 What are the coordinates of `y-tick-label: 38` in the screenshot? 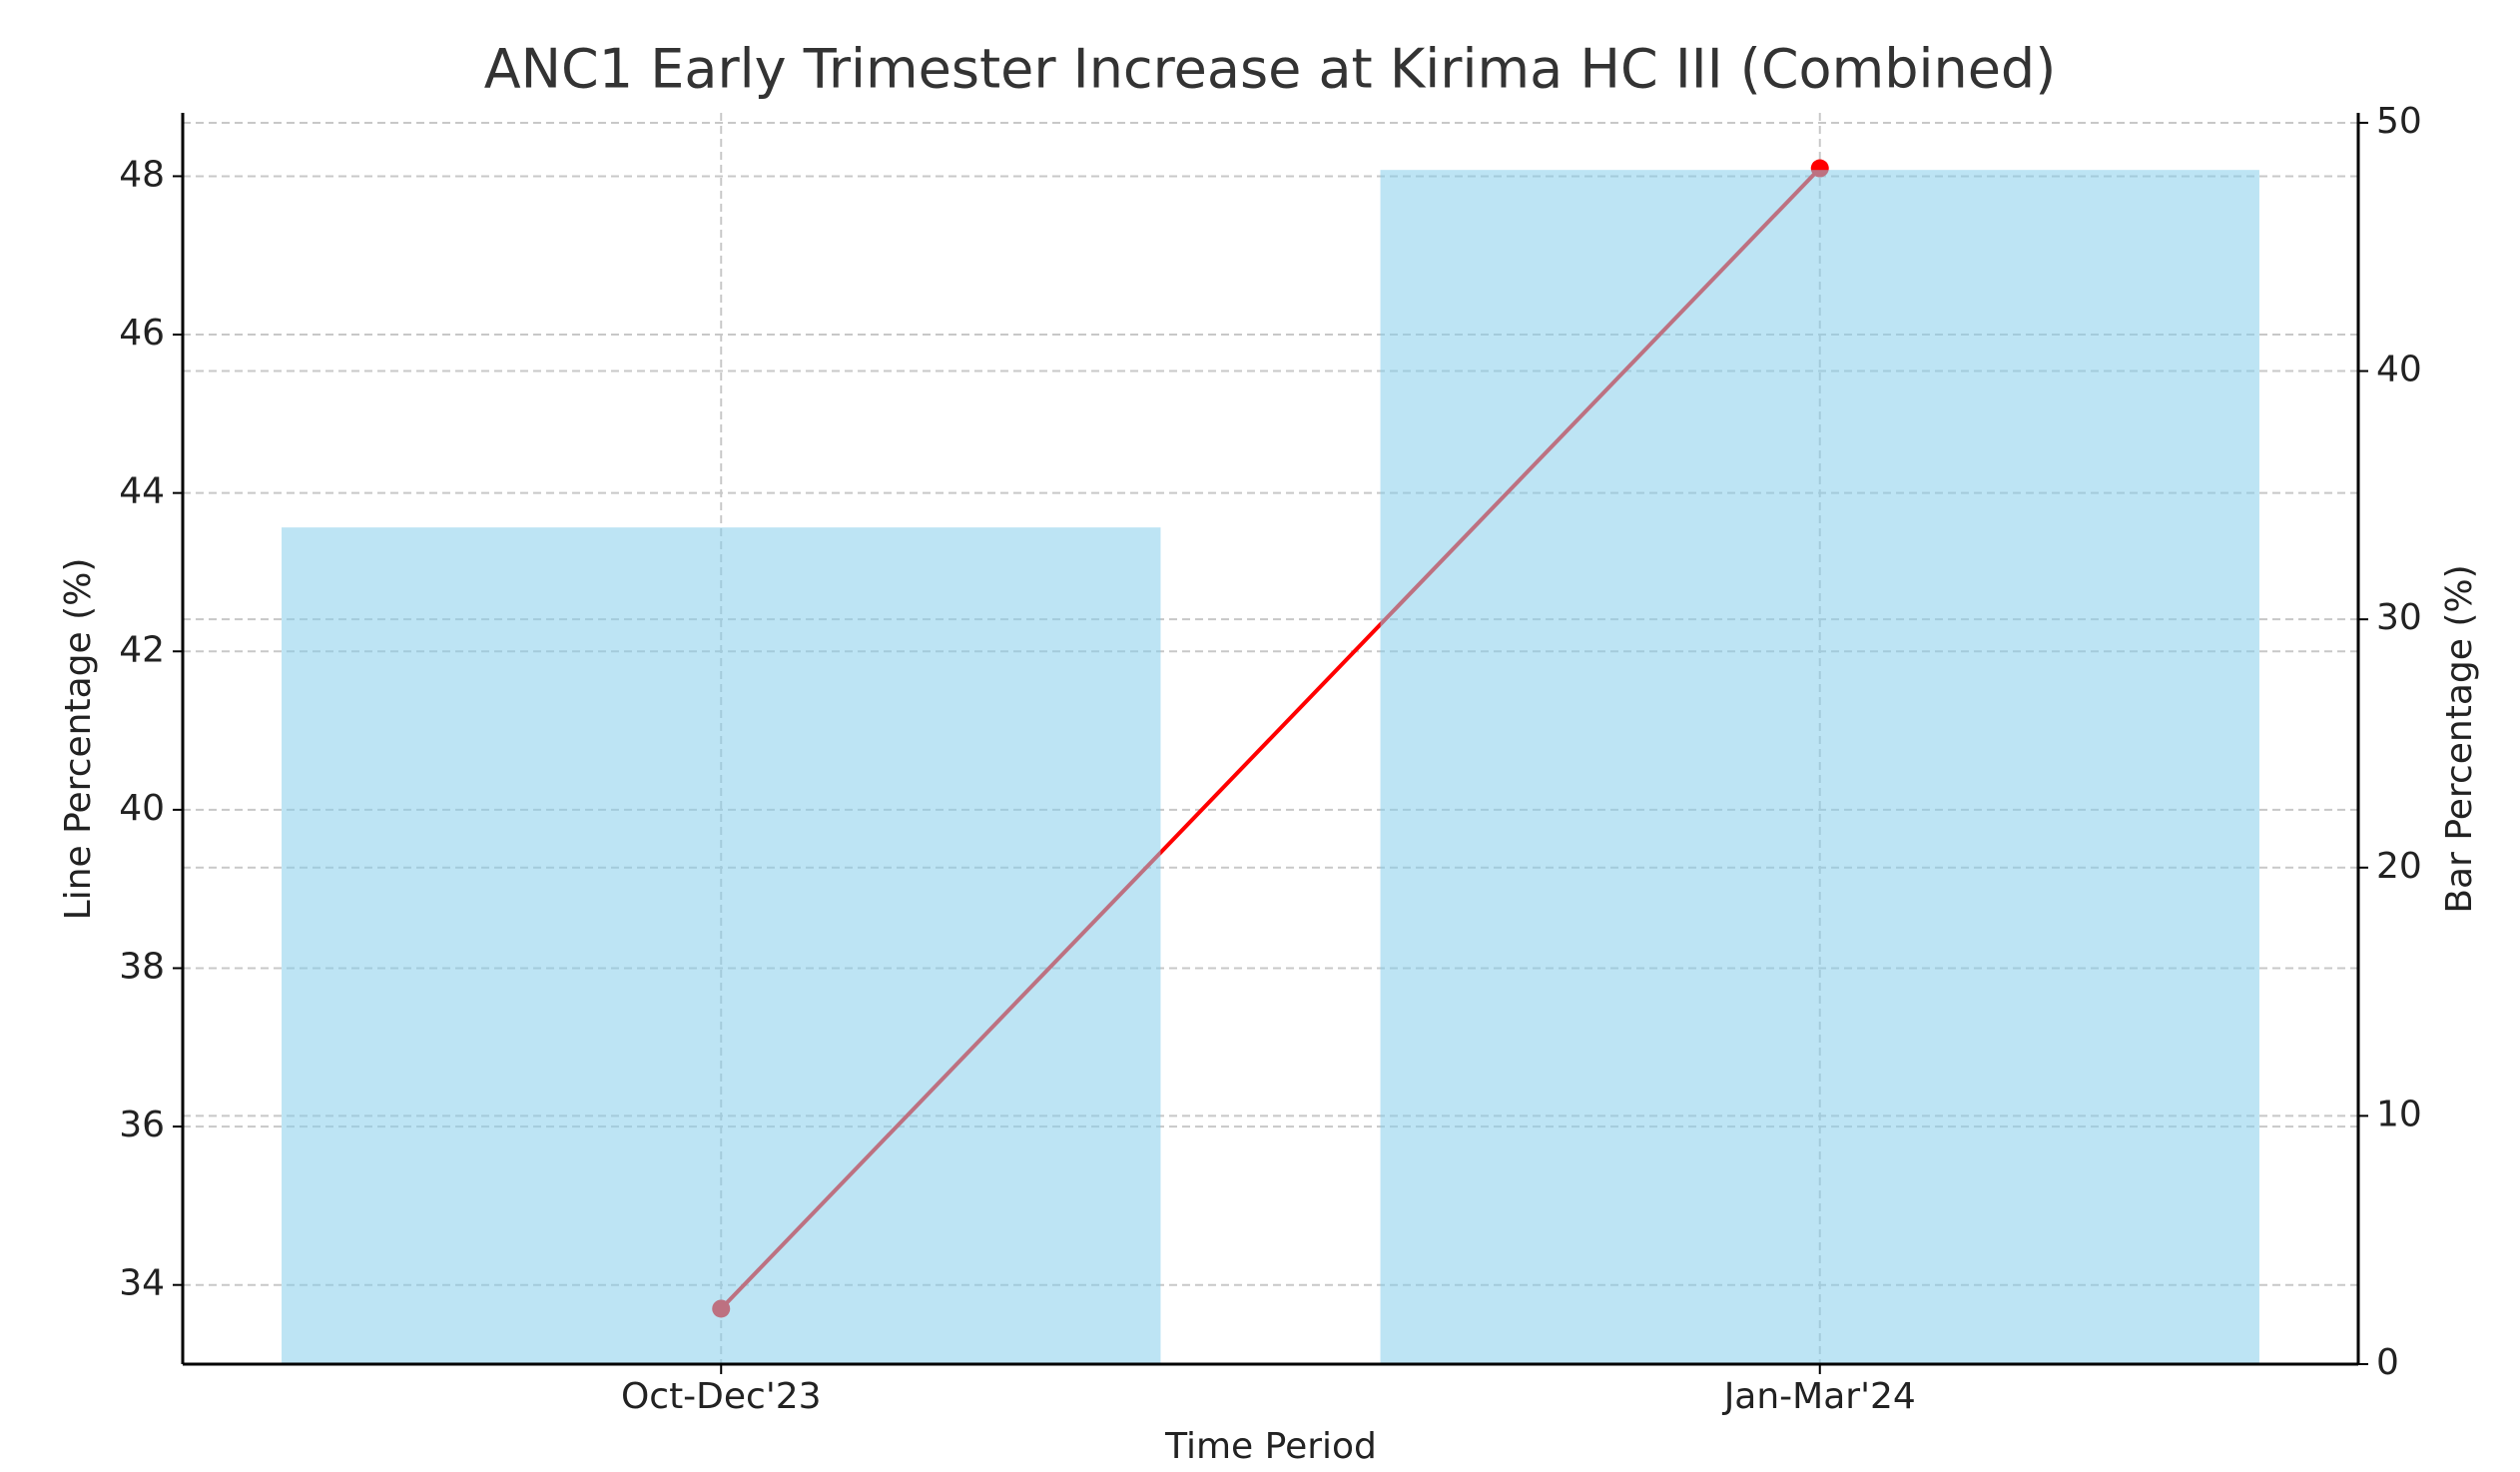 It's located at (142, 966).